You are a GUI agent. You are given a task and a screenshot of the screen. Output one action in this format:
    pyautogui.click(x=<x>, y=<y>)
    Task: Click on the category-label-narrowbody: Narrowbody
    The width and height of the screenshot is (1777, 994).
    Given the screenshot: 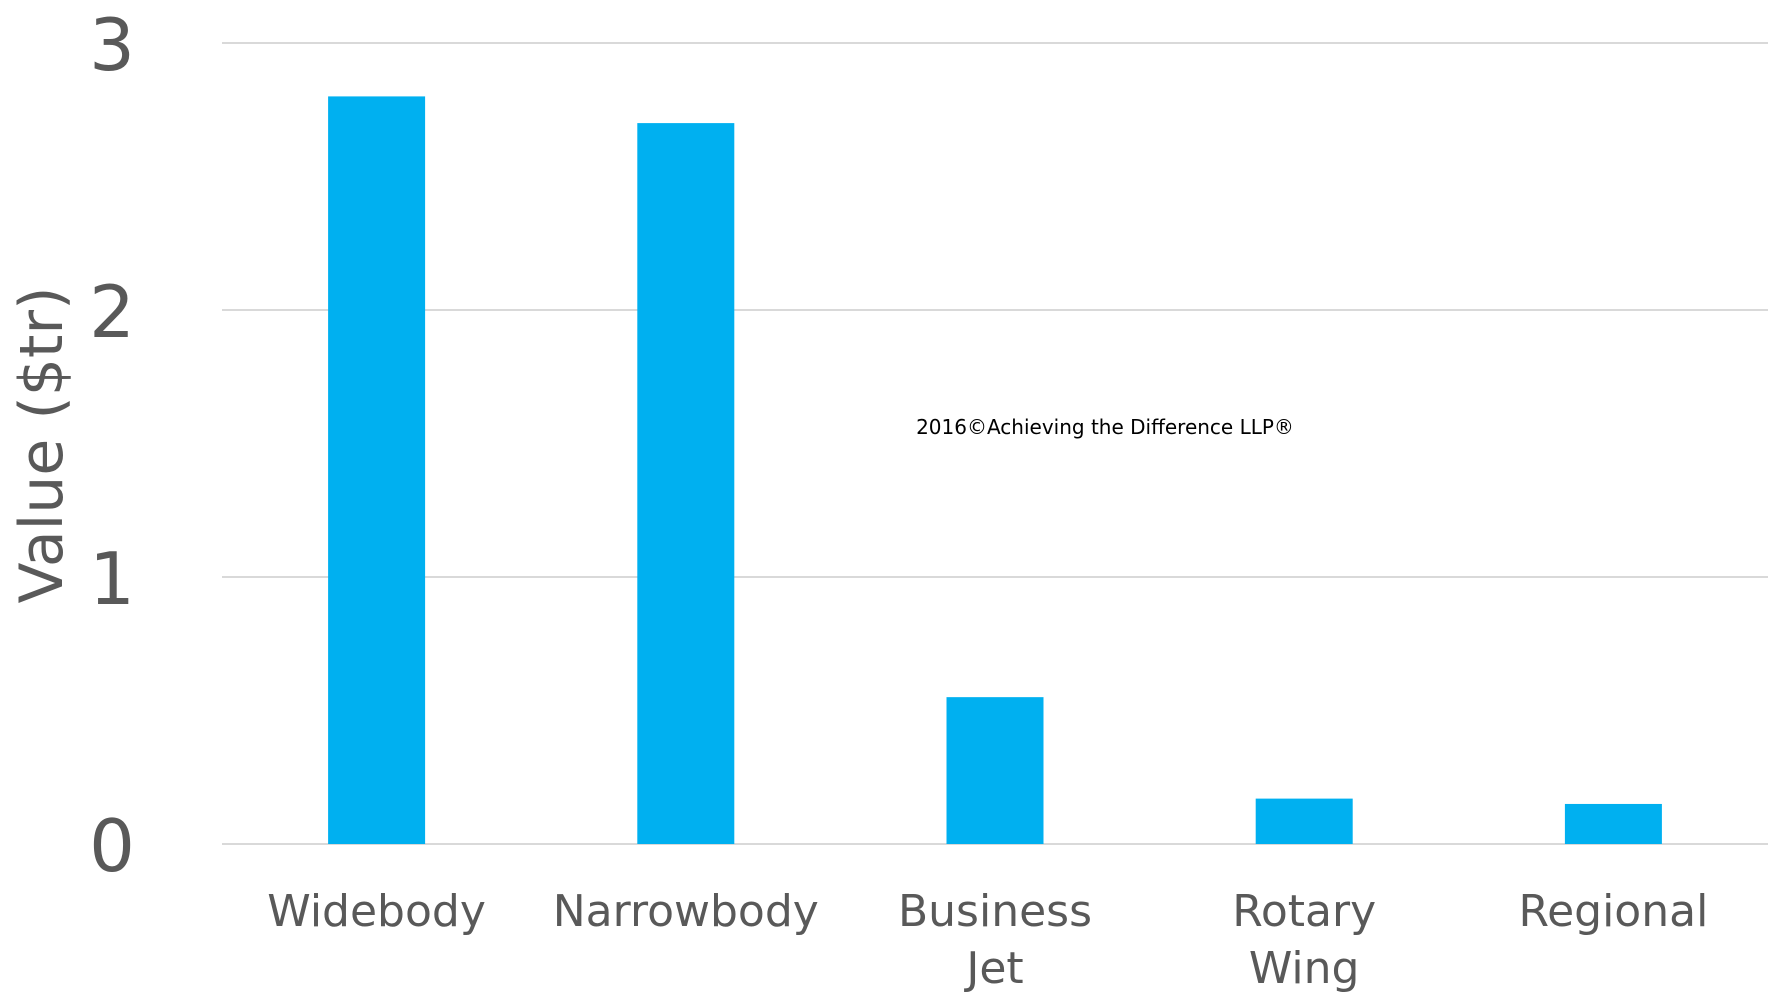 What is the action you would take?
    pyautogui.click(x=686, y=911)
    